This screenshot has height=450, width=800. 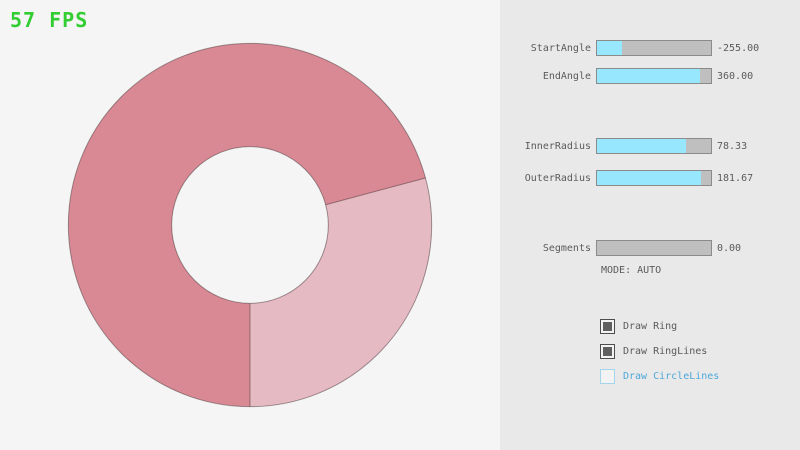 I want to click on start-angle-slider, so click(x=654, y=48).